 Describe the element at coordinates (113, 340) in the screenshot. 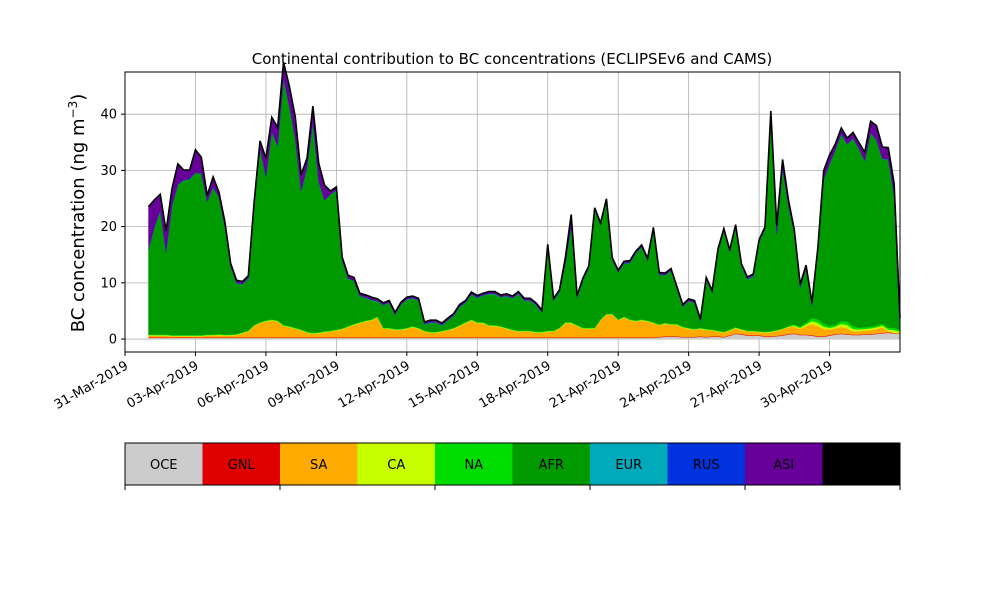

I see `y-tick-label: 0` at that location.